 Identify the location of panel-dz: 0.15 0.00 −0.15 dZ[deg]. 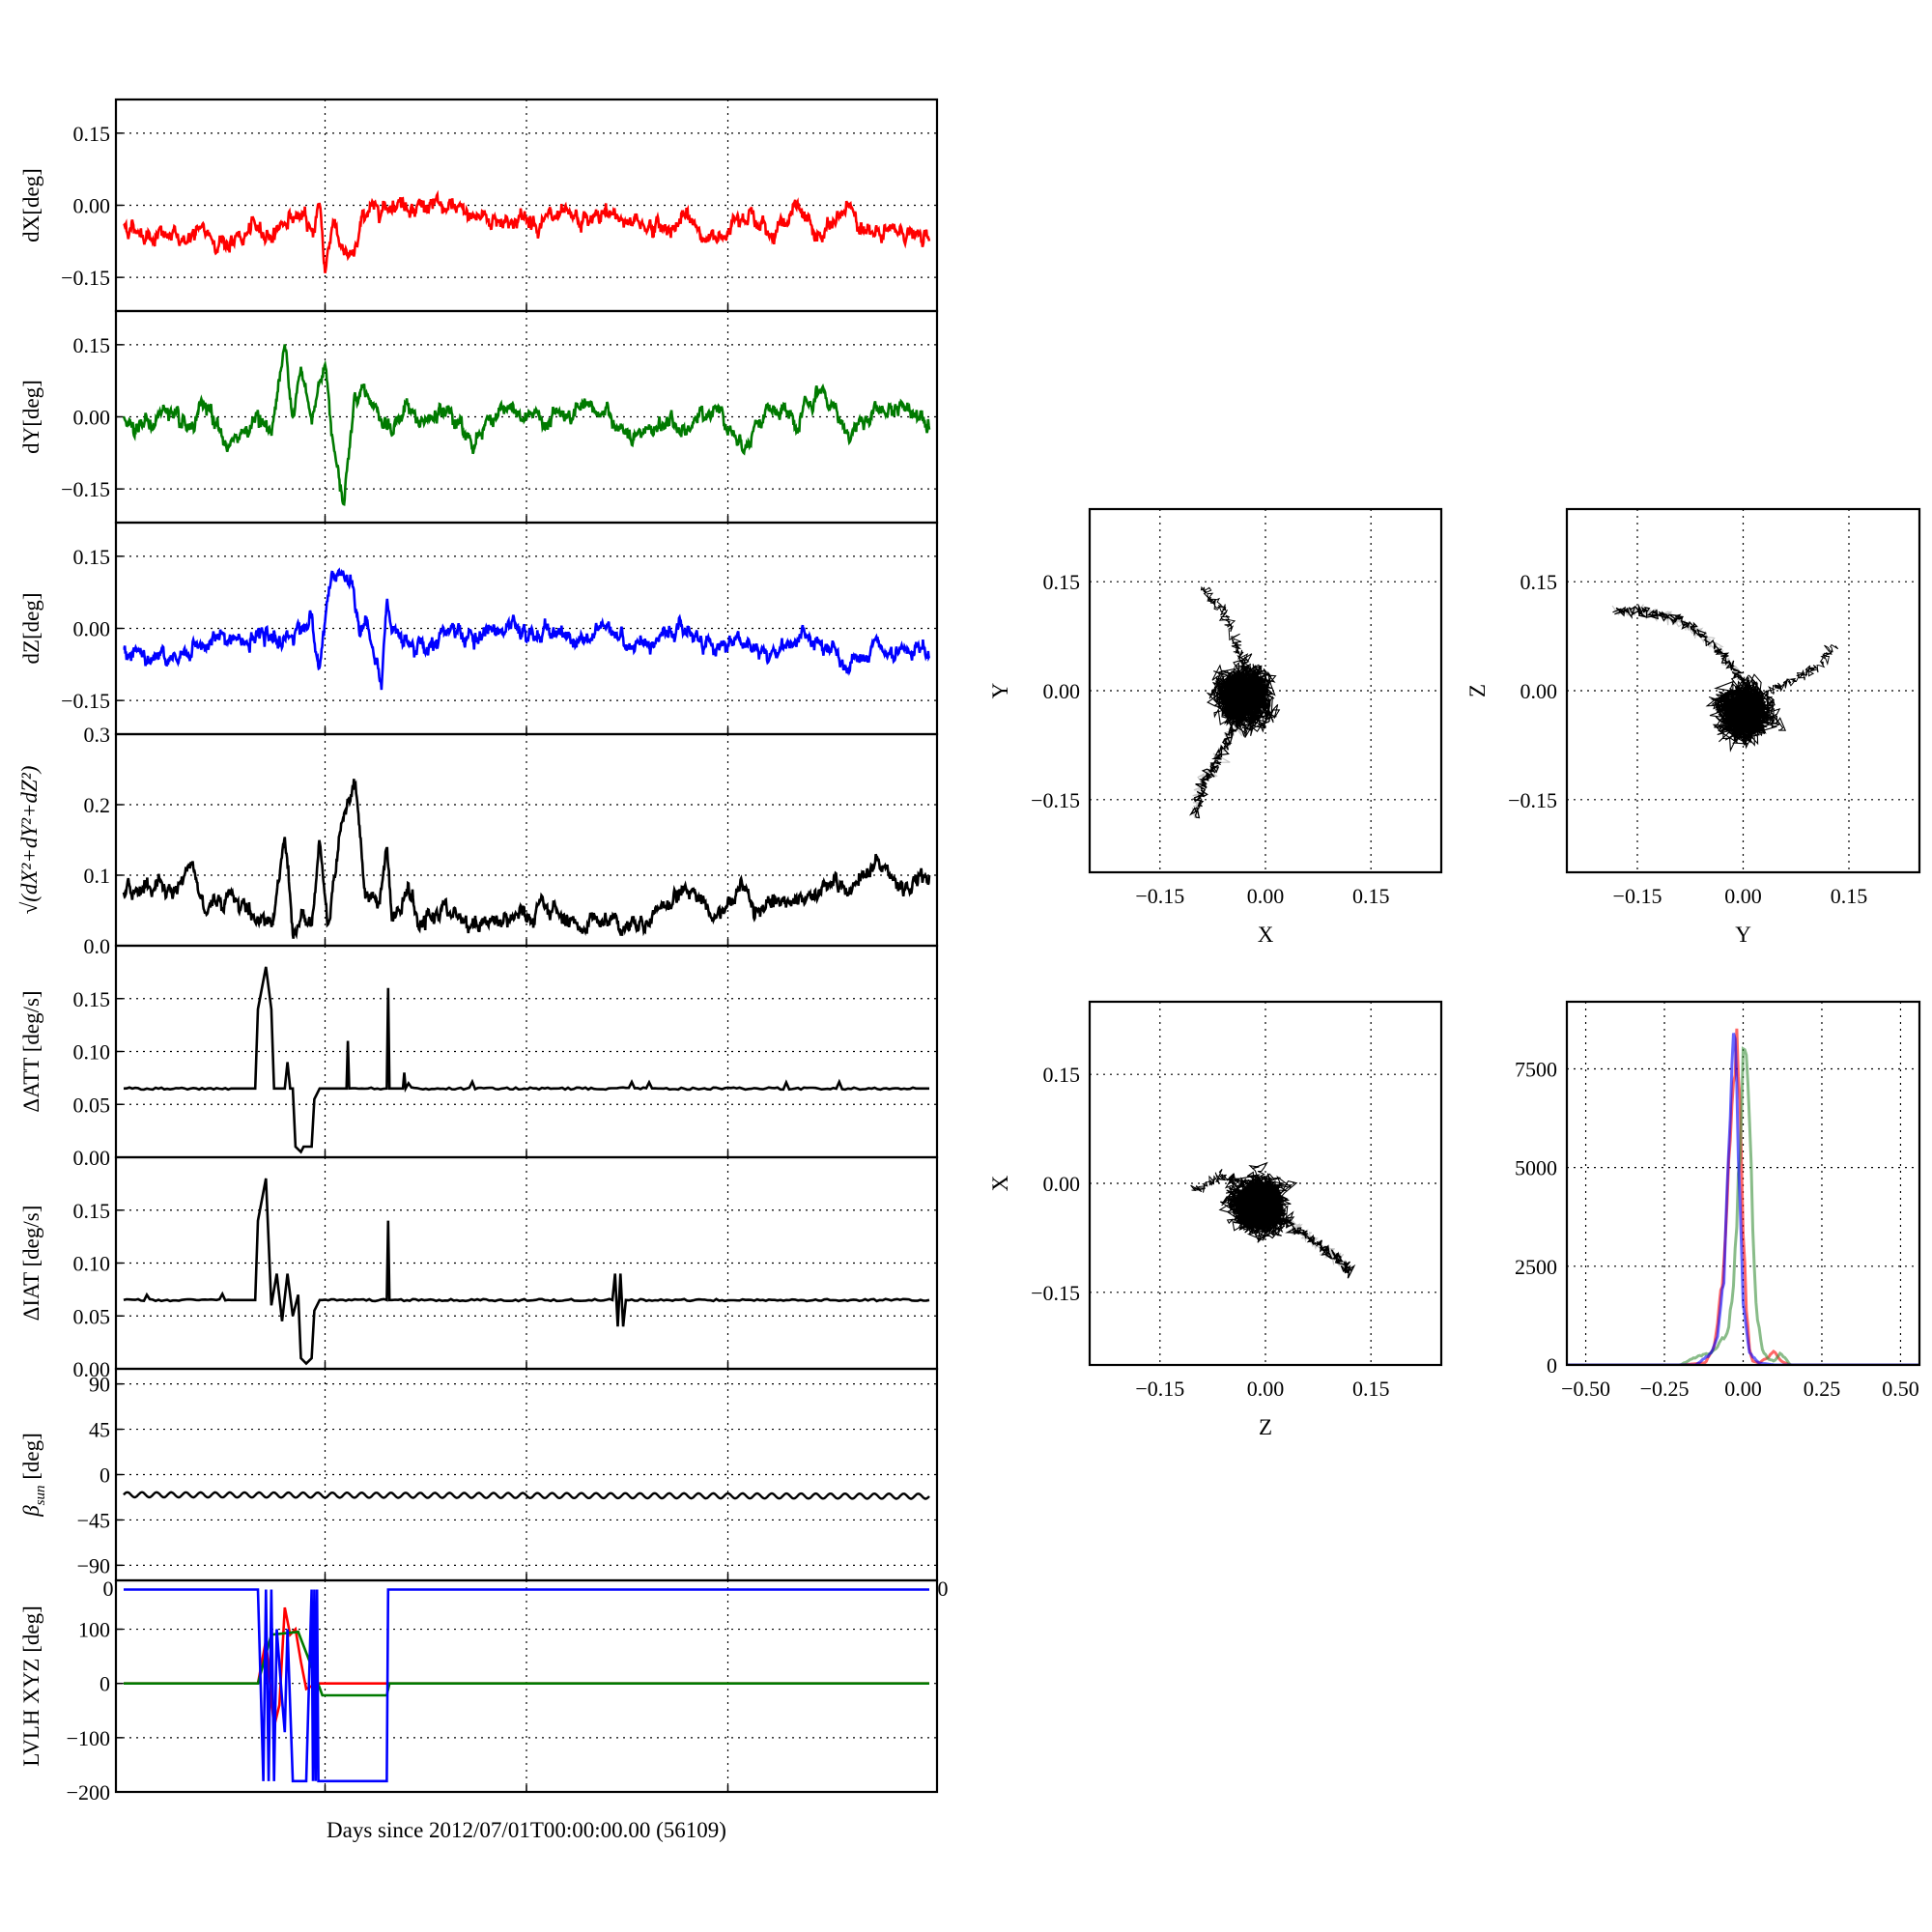
(479, 628).